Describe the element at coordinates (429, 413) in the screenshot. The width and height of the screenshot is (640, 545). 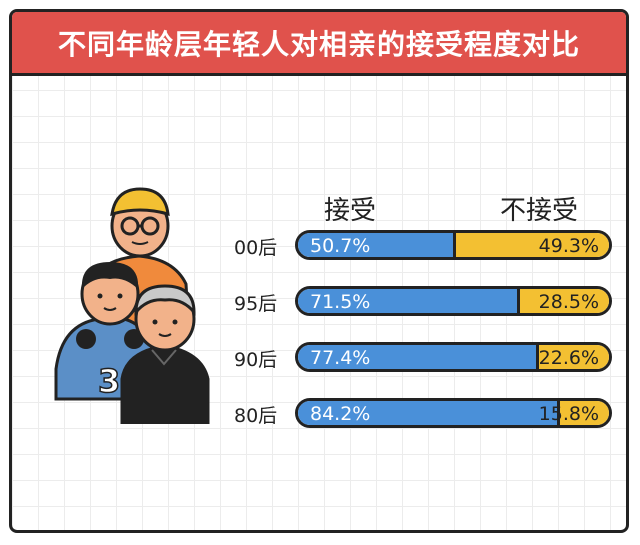
I see `bar-segment-accept: 84.2%` at that location.